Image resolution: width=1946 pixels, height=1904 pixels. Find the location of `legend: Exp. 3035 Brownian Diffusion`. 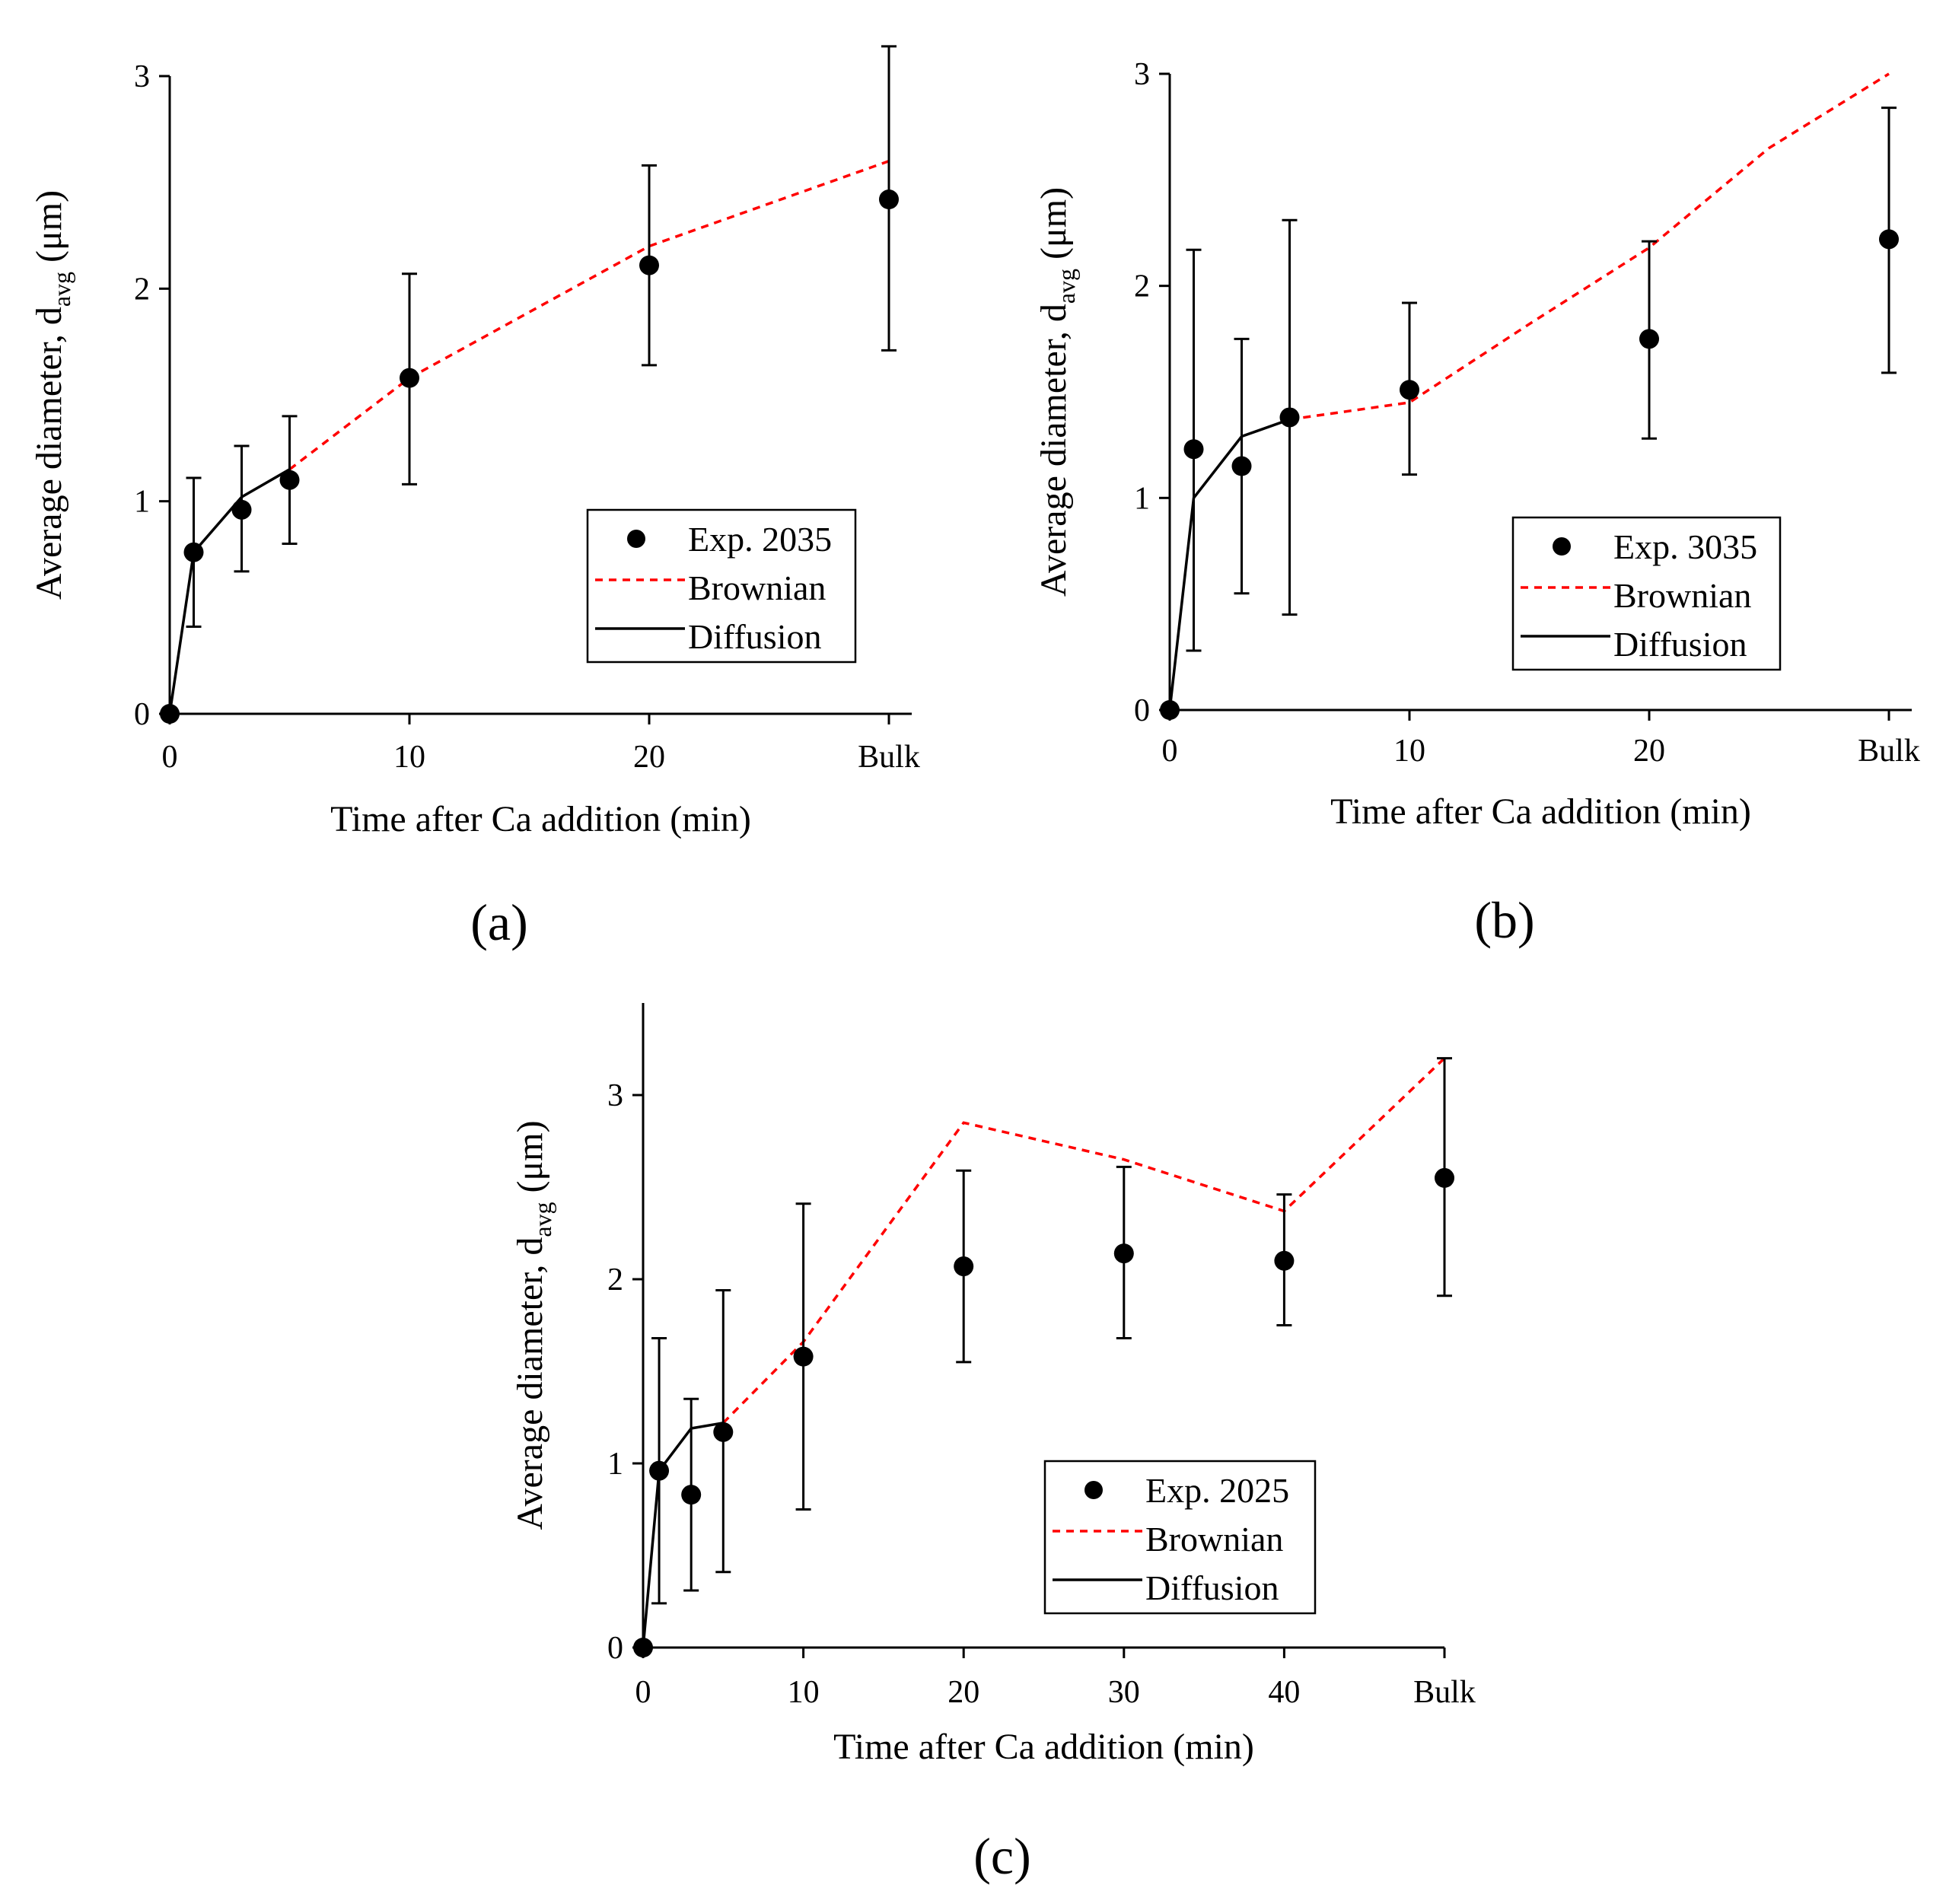

legend: Exp. 3035 Brownian Diffusion is located at coordinates (1646, 593).